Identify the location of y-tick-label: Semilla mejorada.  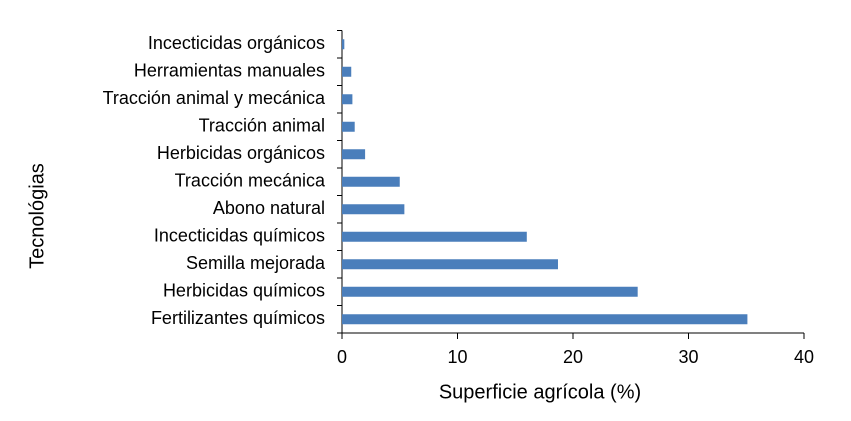
(256, 263).